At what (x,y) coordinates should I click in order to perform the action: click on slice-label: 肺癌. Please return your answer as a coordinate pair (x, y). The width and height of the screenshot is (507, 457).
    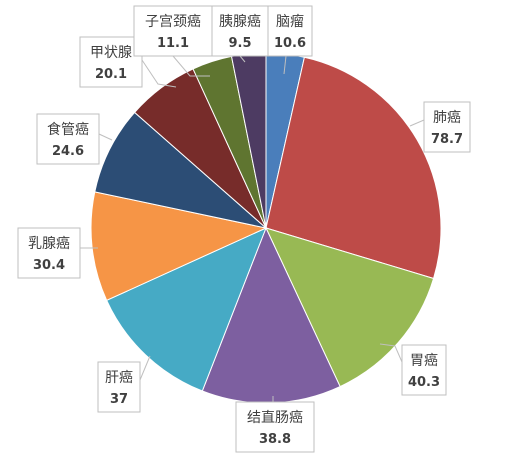
    Looking at the image, I should click on (447, 118).